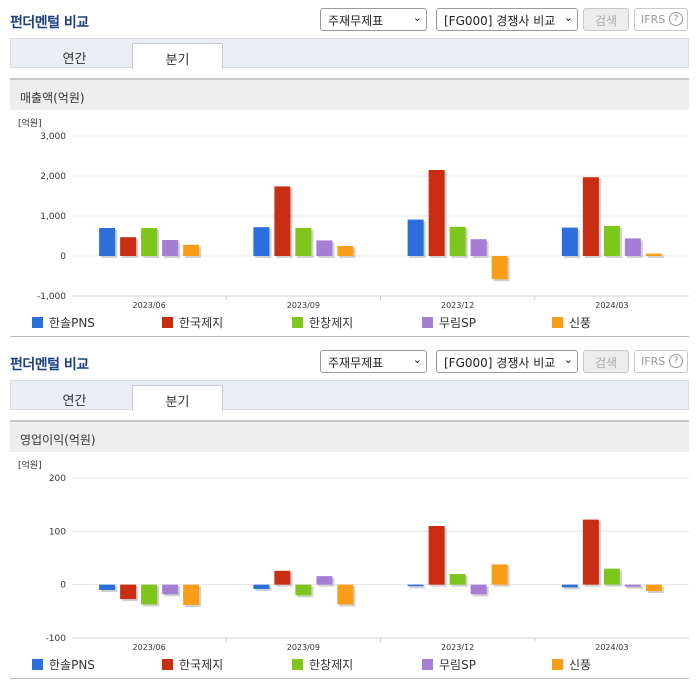 Image resolution: width=696 pixels, height=684 pixels. What do you see at coordinates (349, 678) in the screenshot?
I see `divider` at bounding box center [349, 678].